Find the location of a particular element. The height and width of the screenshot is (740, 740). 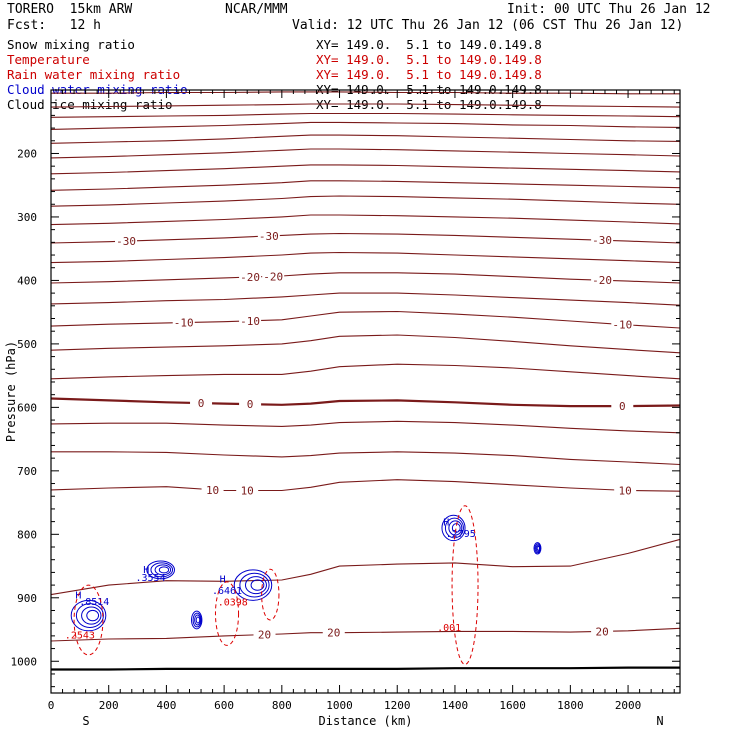

legend-cloud-ice-label: Cloud ice mixing ratio is located at coordinates (90, 104).